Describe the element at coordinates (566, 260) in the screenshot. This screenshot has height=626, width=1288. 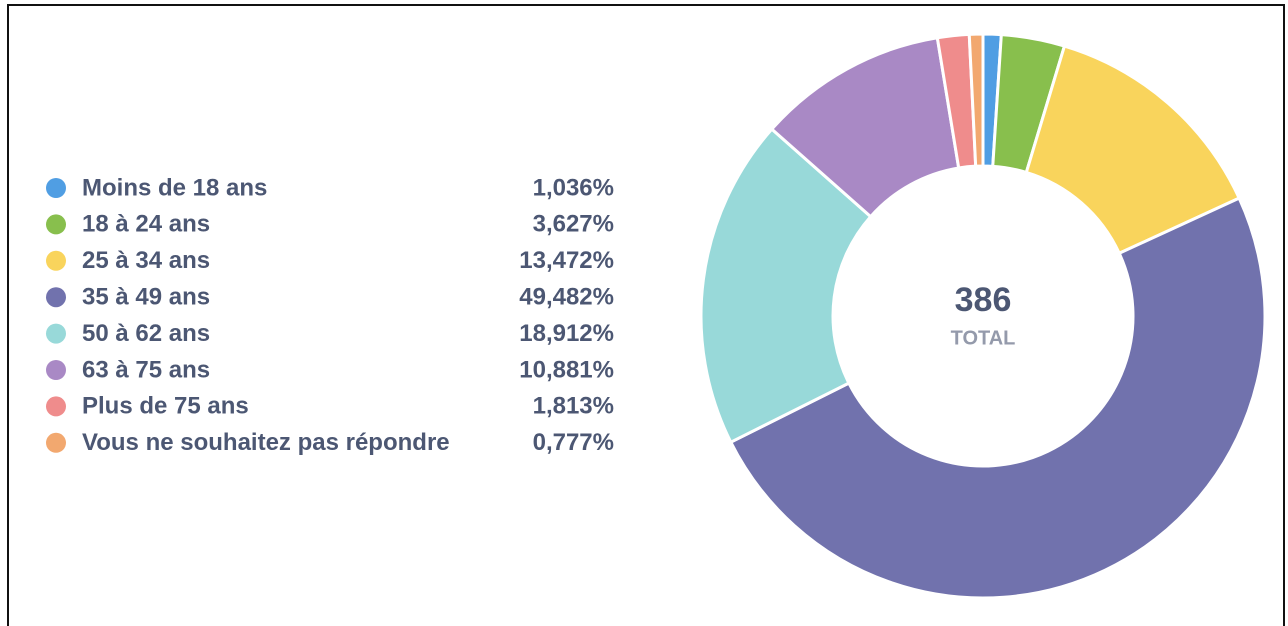
I see `legend-value: 13,472%` at that location.